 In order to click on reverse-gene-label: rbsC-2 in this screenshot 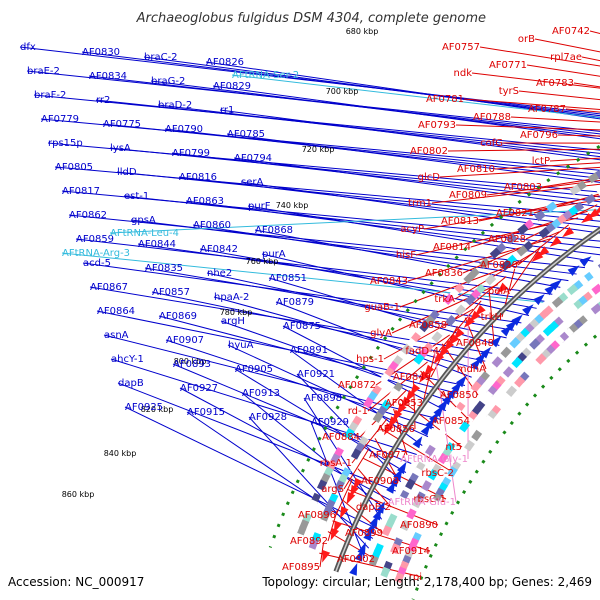, I will do `click(437, 473)`.